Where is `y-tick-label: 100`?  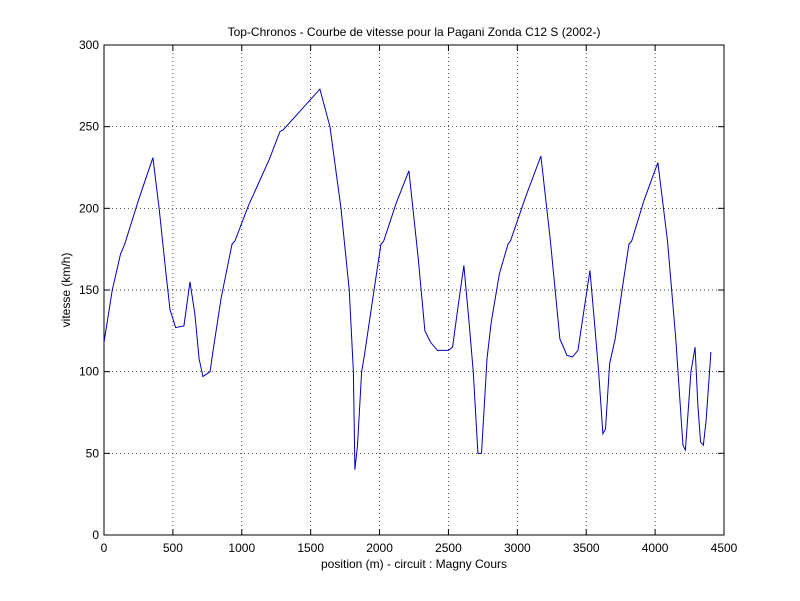
y-tick-label: 100 is located at coordinates (89, 372).